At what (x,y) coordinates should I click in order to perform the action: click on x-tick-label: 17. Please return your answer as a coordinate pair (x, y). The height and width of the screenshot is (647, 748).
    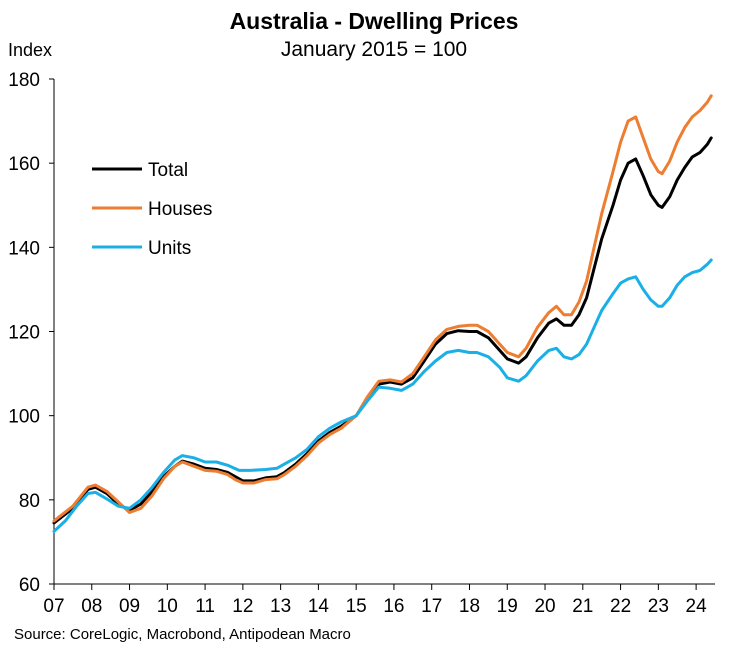
    Looking at the image, I should click on (431, 606).